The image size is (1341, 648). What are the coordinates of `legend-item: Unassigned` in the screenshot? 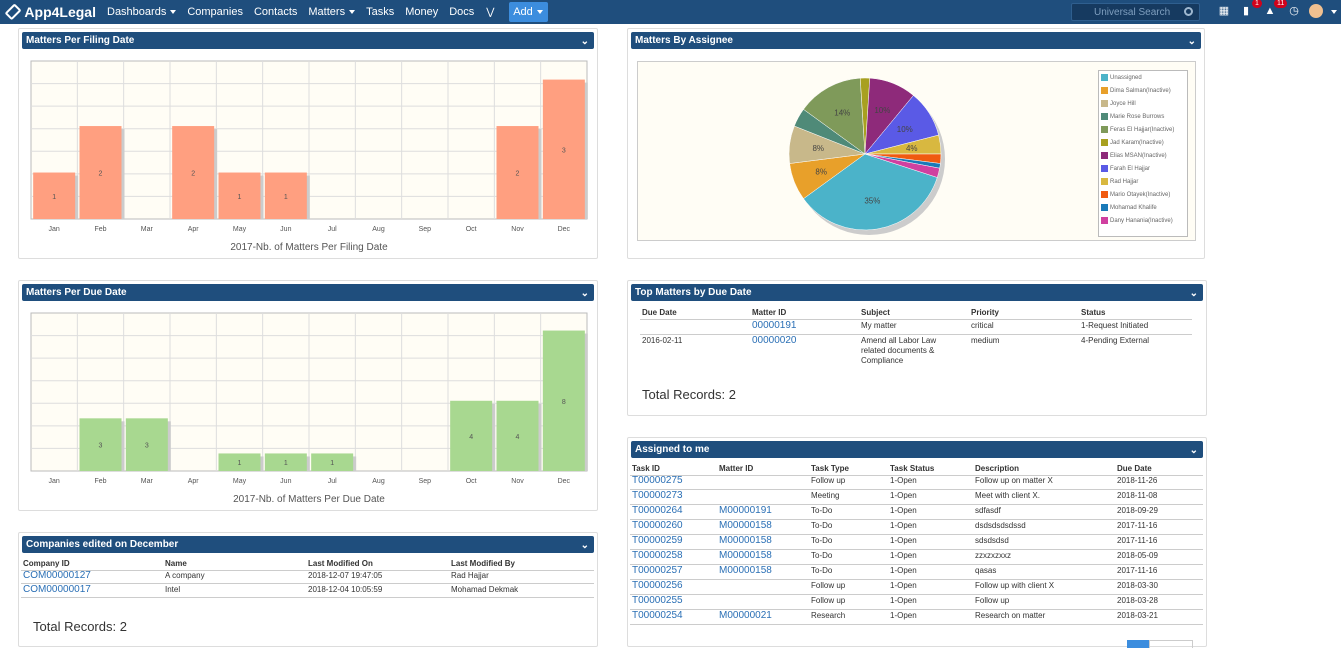 It's located at (1121, 77).